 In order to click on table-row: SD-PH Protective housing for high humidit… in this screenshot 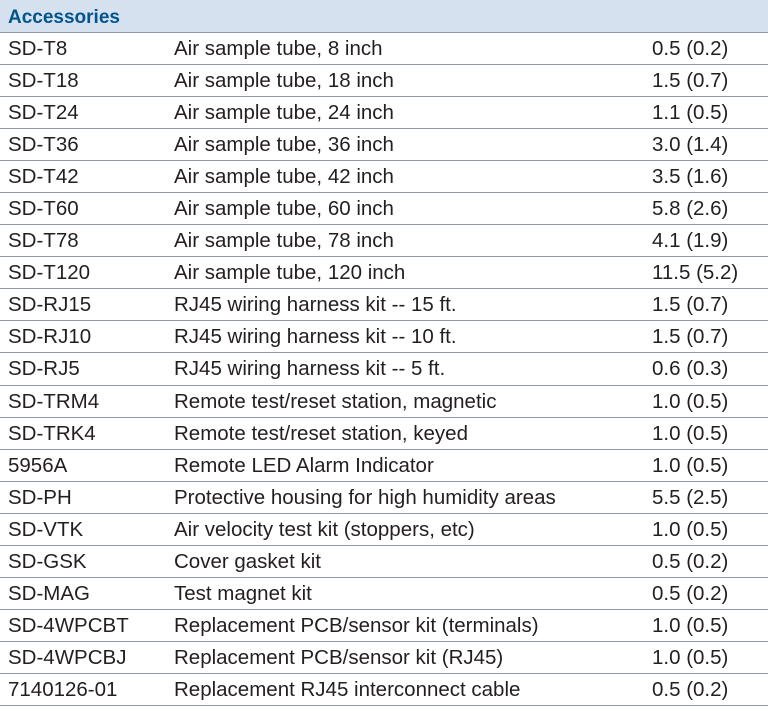, I will do `click(384, 497)`.